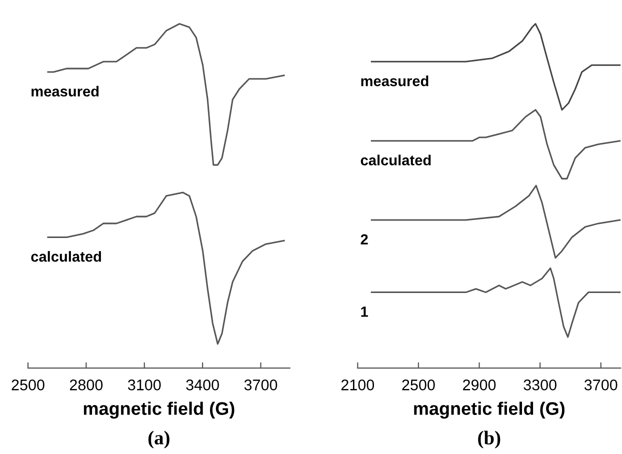 Image resolution: width=622 pixels, height=454 pixels. What do you see at coordinates (357, 385) in the screenshot?
I see `x-tick-label: 2100` at bounding box center [357, 385].